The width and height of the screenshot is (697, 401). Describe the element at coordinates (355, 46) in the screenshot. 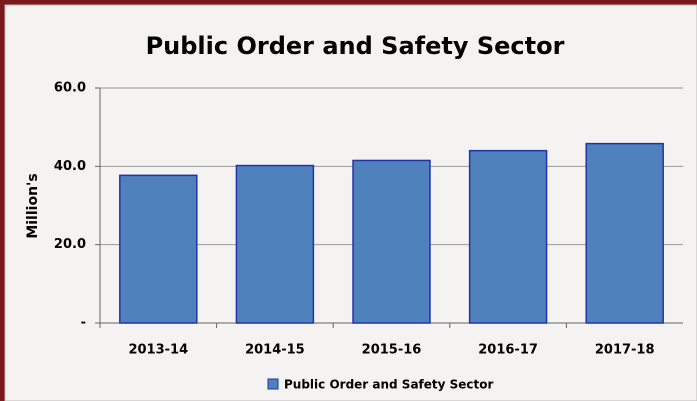

I see `chart-title: Public Order and Safety Sector` at that location.